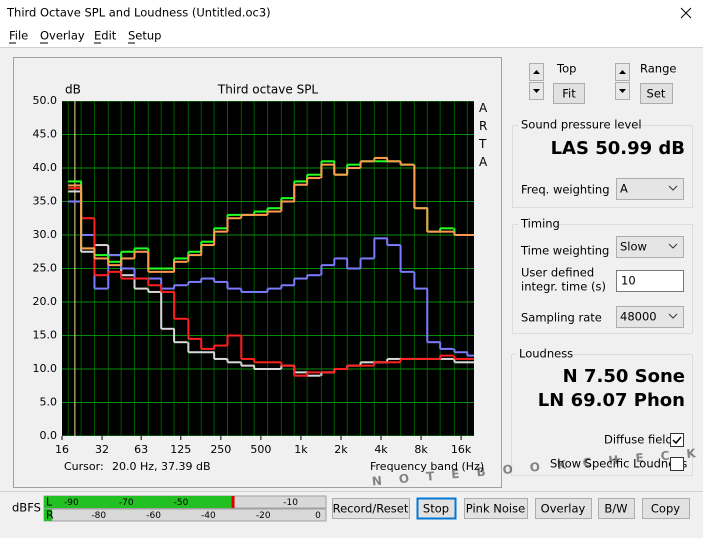  I want to click on loudness-sone: N 7.50 Sone, so click(624, 376).